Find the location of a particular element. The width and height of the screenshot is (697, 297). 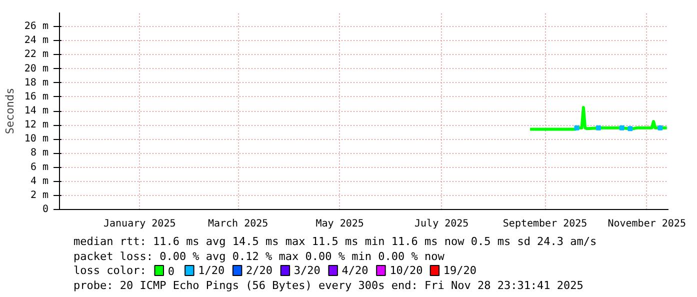

text: probe: 20 ICMP Echo Pings (56 Bytes) every 300s end: Fri Nov 28 23:31:41 2025 is located at coordinates (328, 285).